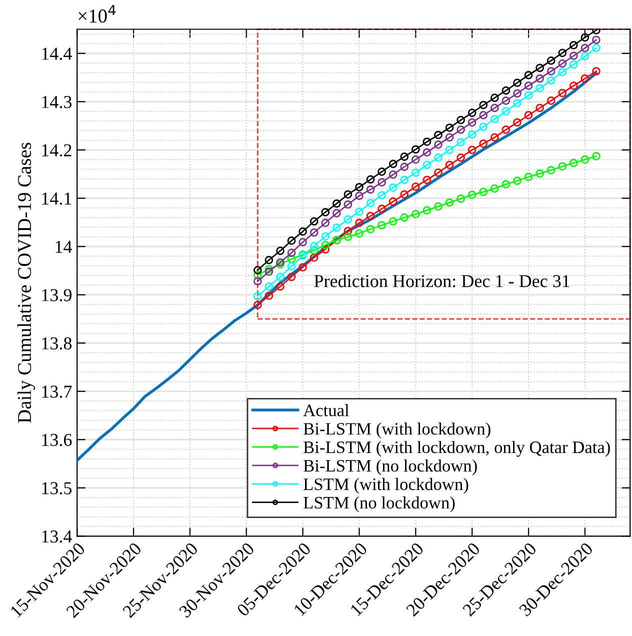  Describe the element at coordinates (26, 282) in the screenshot. I see `y-axis-title: Daily Cumulative COVID-19 Cases` at that location.